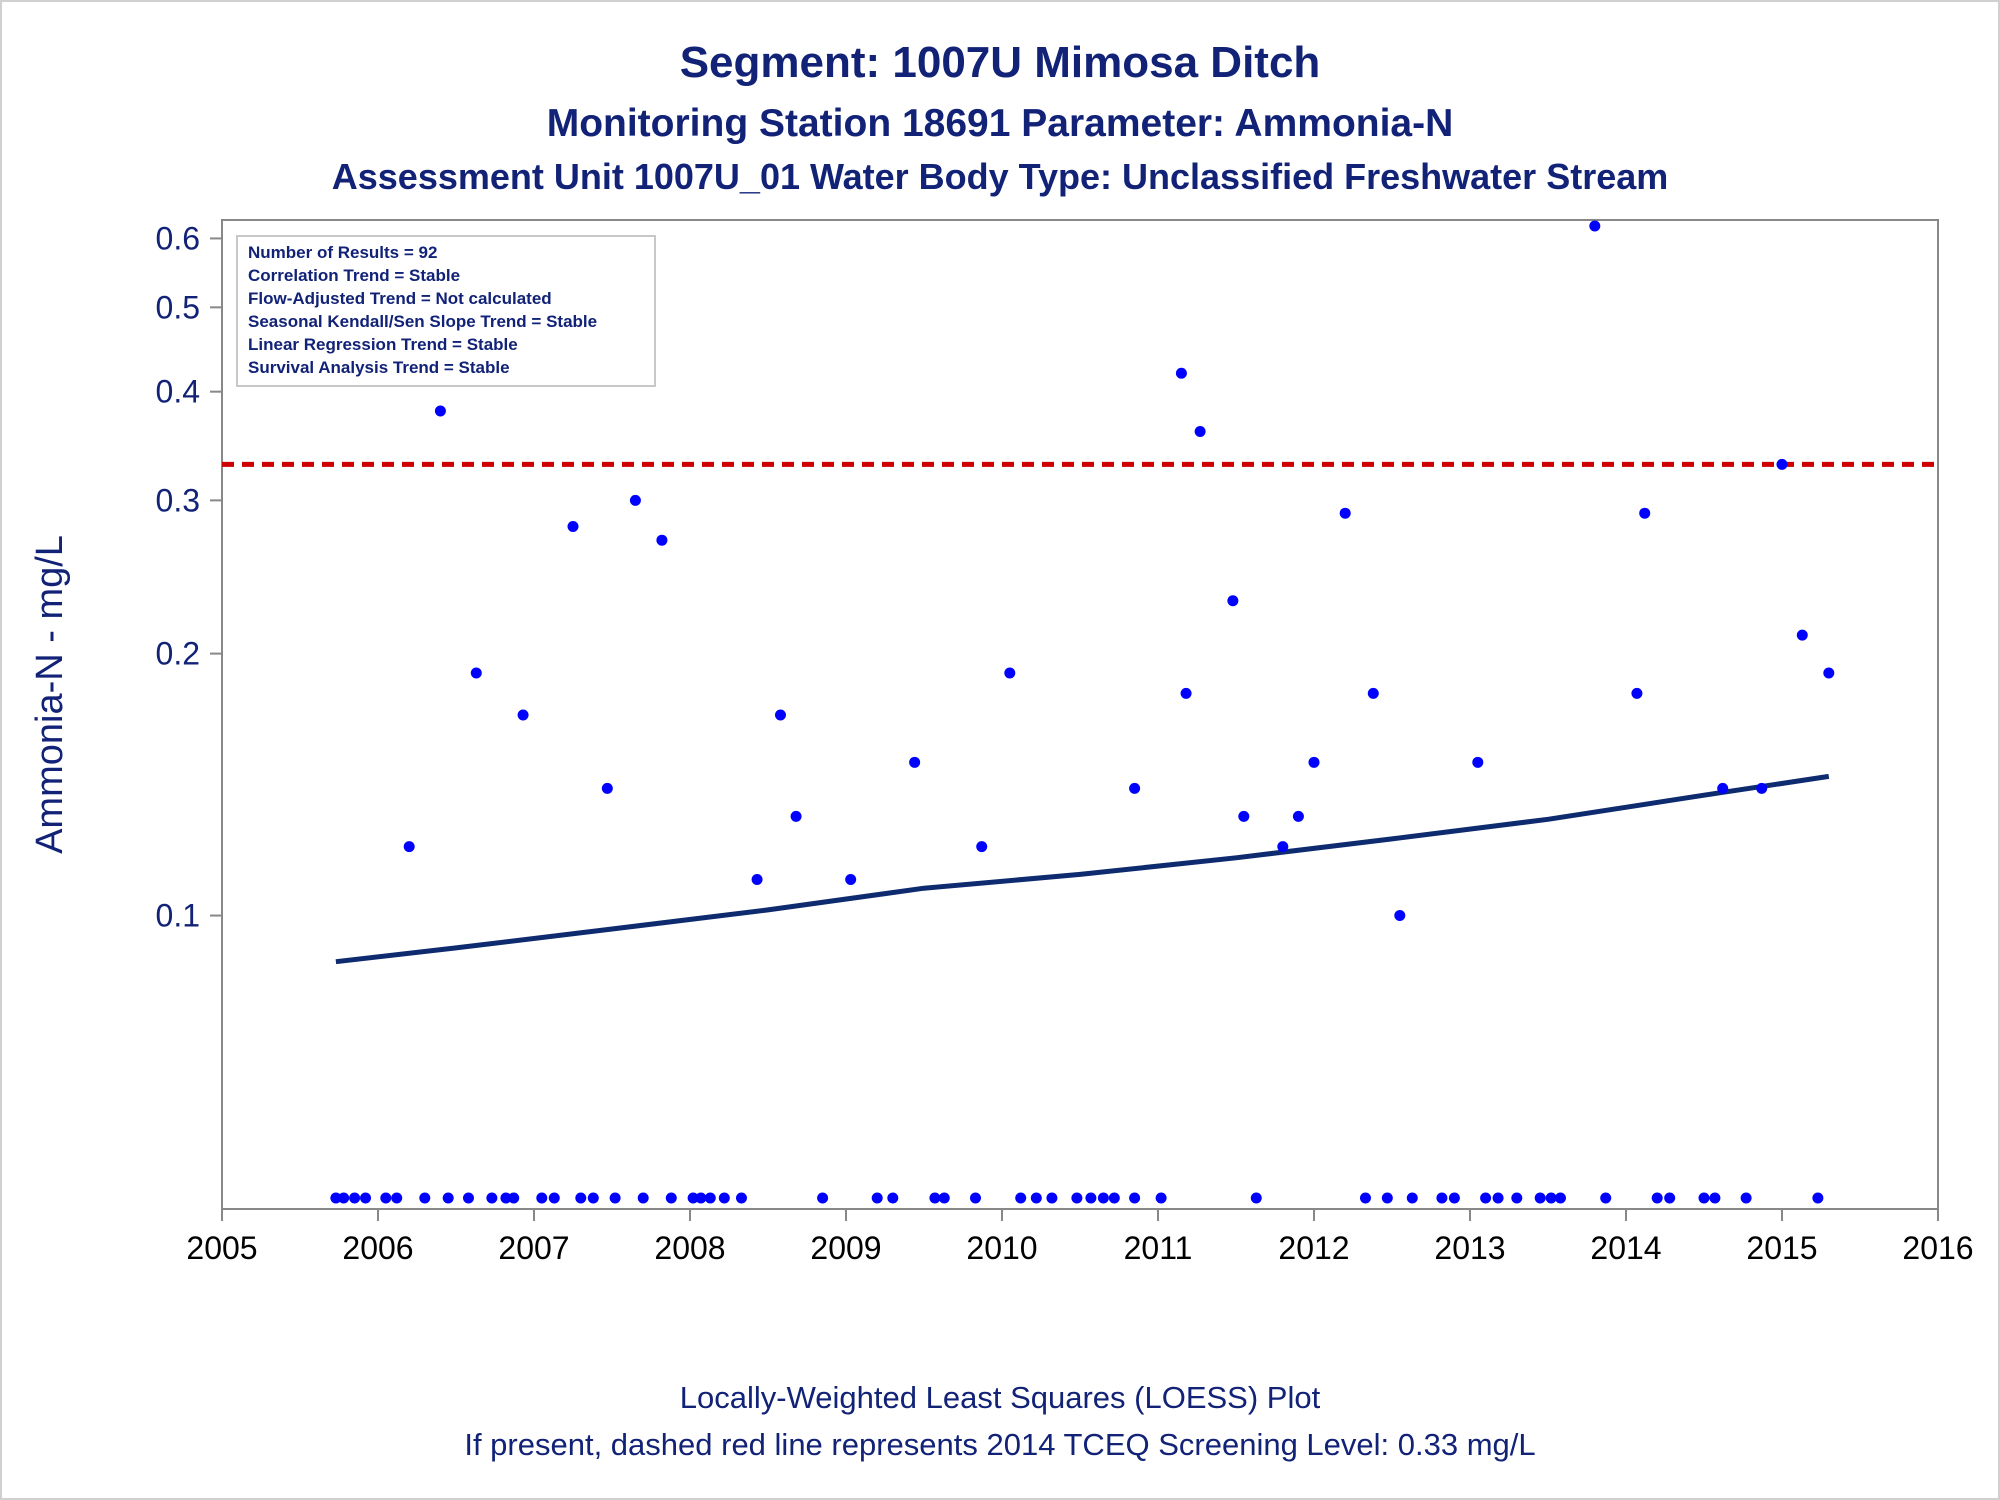  What do you see at coordinates (533, 1248) in the screenshot?
I see `x-tick-label: 2007` at bounding box center [533, 1248].